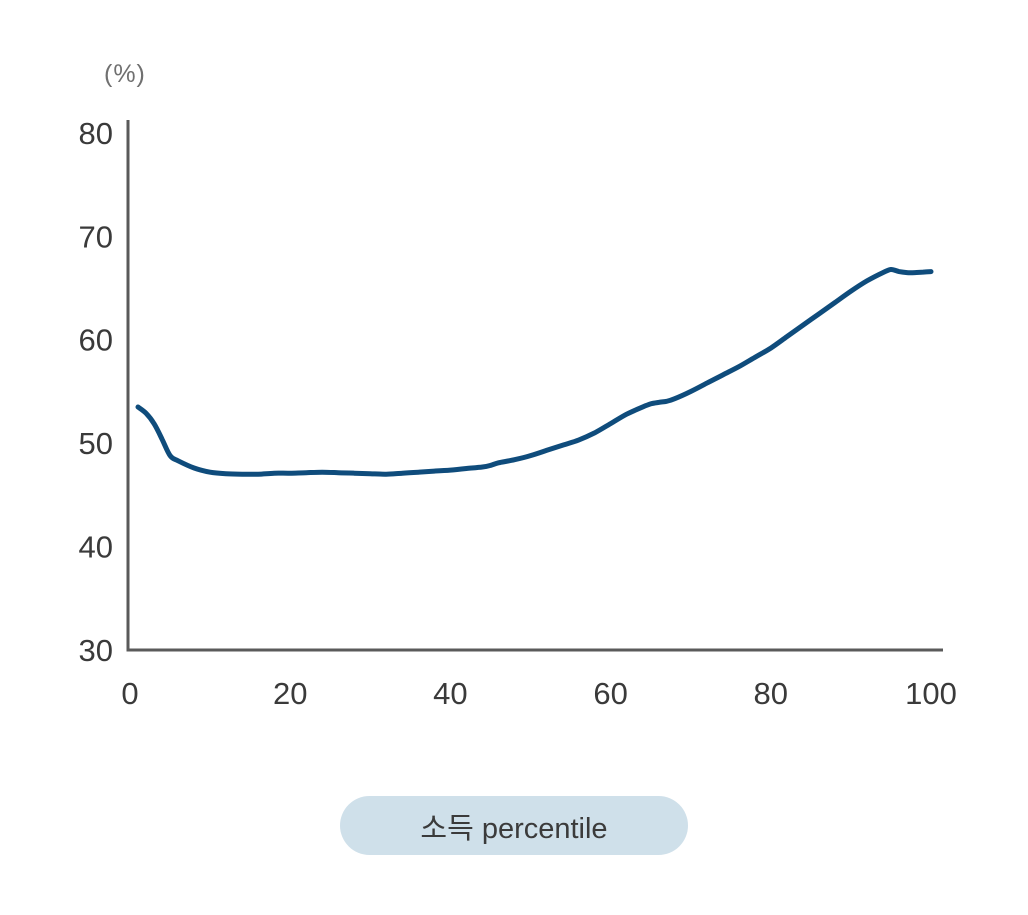  What do you see at coordinates (96, 546) in the screenshot?
I see `y-tick-label: 40` at bounding box center [96, 546].